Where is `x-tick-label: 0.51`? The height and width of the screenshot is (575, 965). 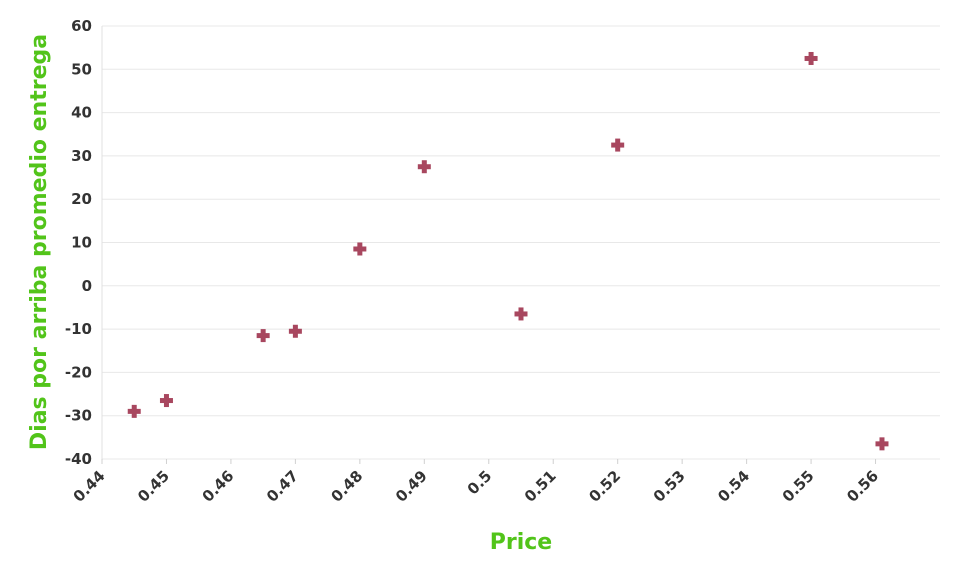 x-tick-label: 0.51 is located at coordinates (540, 486).